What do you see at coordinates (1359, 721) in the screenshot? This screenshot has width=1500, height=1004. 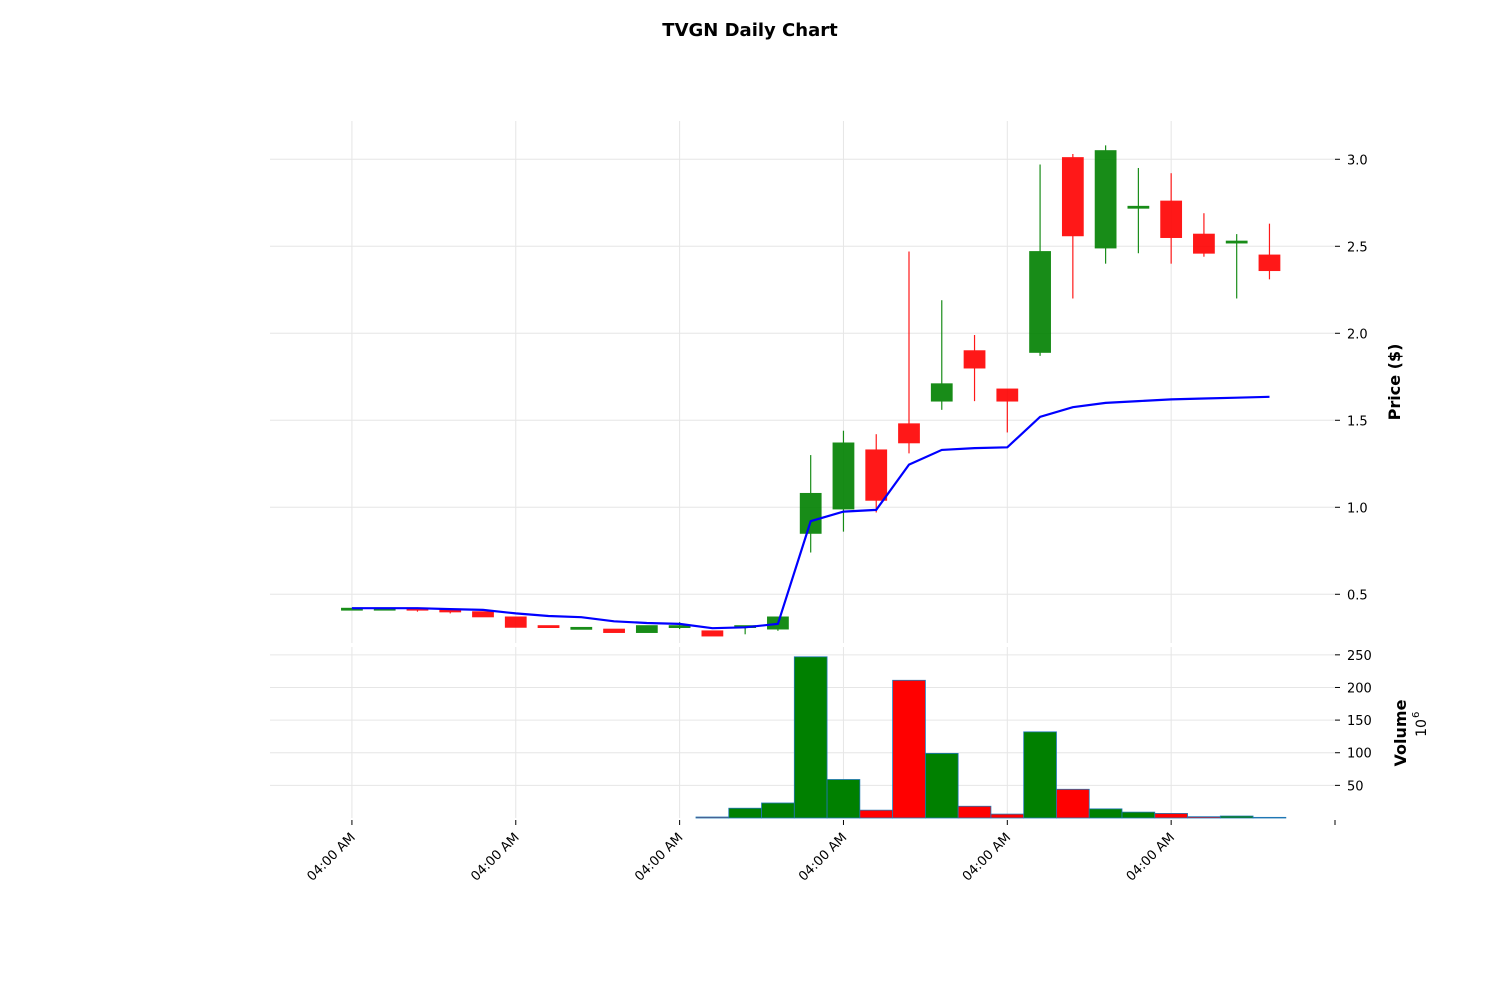 I see `volume-tick-label: 150` at bounding box center [1359, 721].